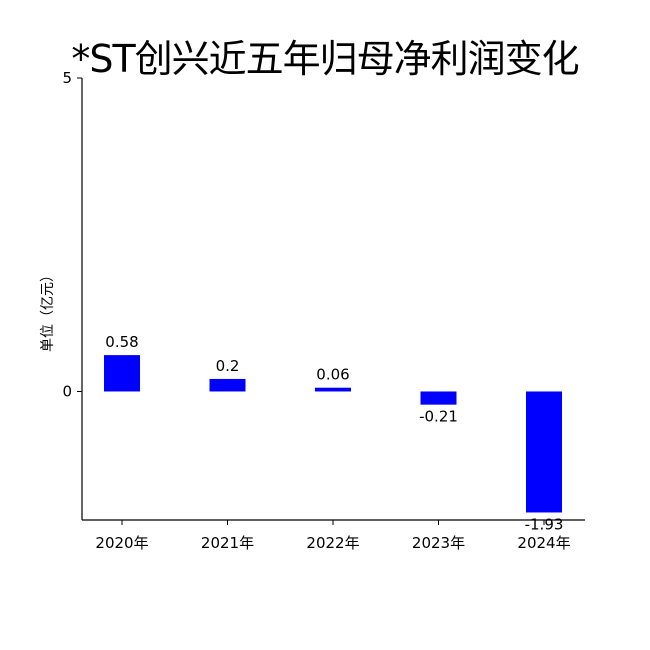  What do you see at coordinates (67, 391) in the screenshot?
I see `y-tick-label: 0` at bounding box center [67, 391].